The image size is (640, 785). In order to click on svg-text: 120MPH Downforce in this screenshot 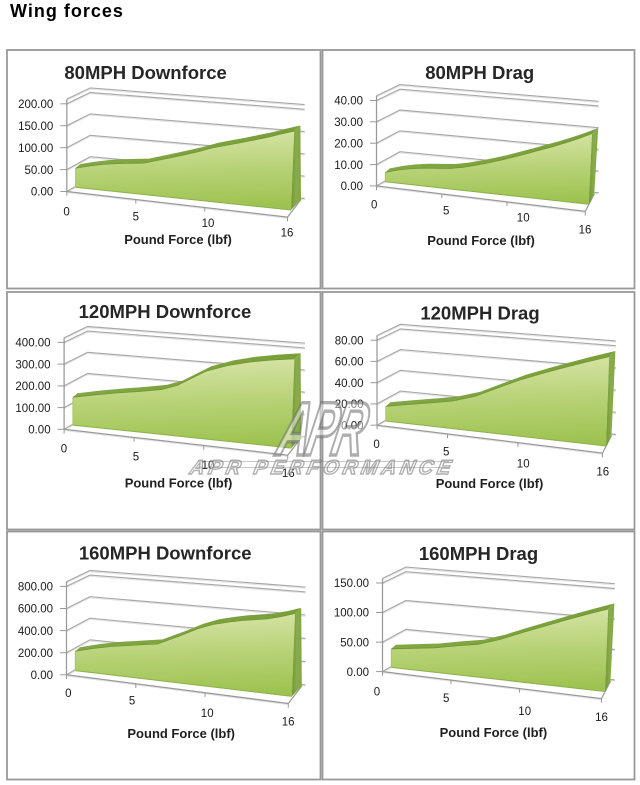, I will do `click(165, 311)`.